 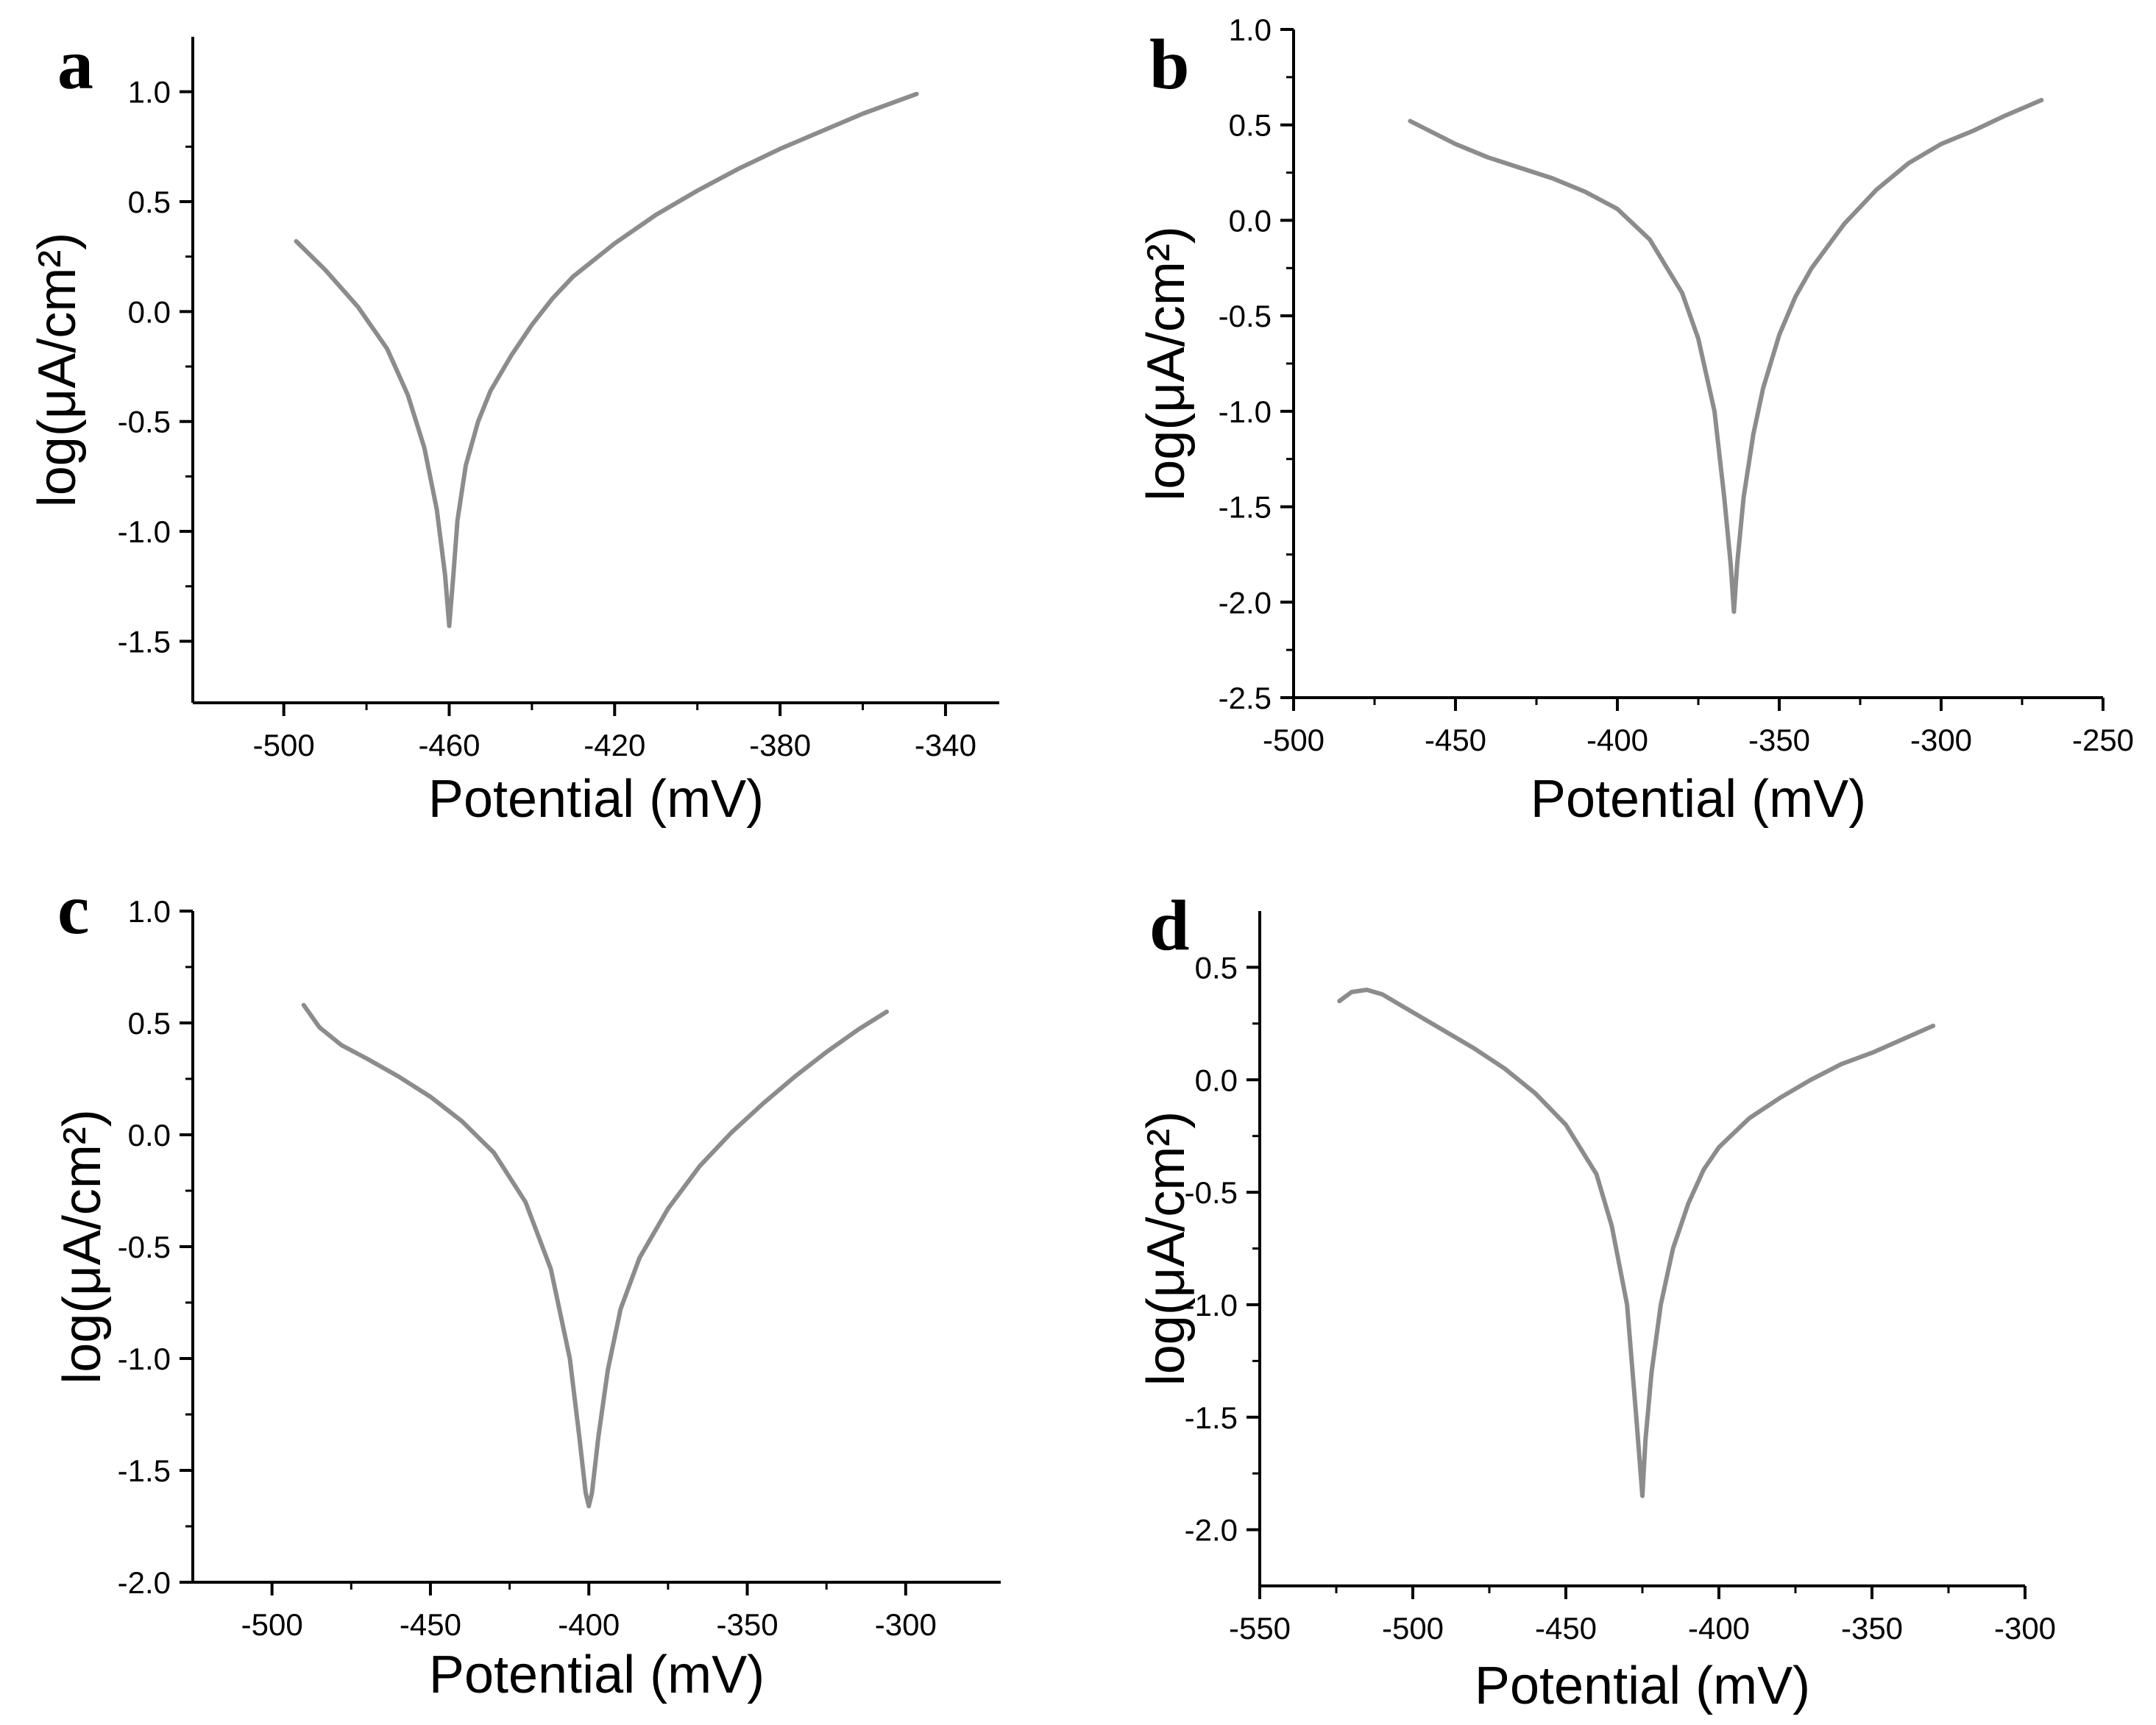 I want to click on x-tick-label: -460, so click(x=449, y=745).